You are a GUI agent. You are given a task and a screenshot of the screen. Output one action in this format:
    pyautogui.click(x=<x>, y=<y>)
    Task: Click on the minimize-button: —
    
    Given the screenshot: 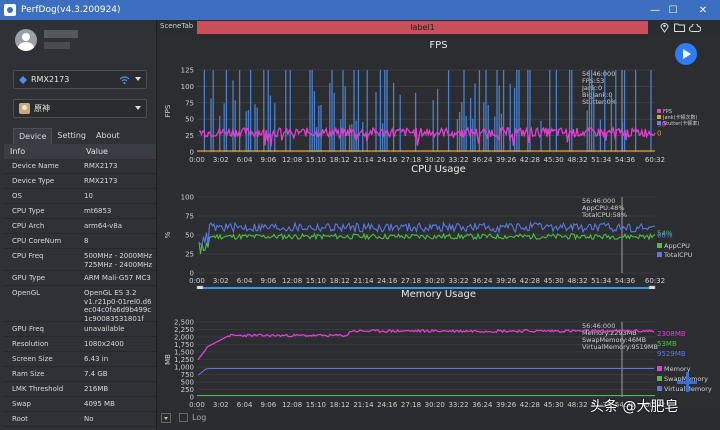 What is the action you would take?
    pyautogui.click(x=655, y=10)
    